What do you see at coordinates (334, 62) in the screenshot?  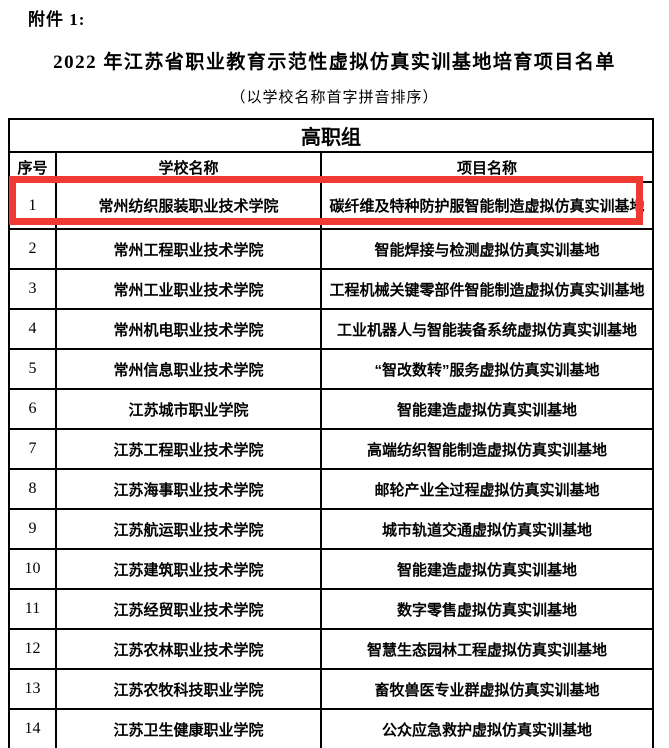 I see `page-title: 2022 年江苏省职业教育示范性虚拟仿真实训基地培育项目名单` at bounding box center [334, 62].